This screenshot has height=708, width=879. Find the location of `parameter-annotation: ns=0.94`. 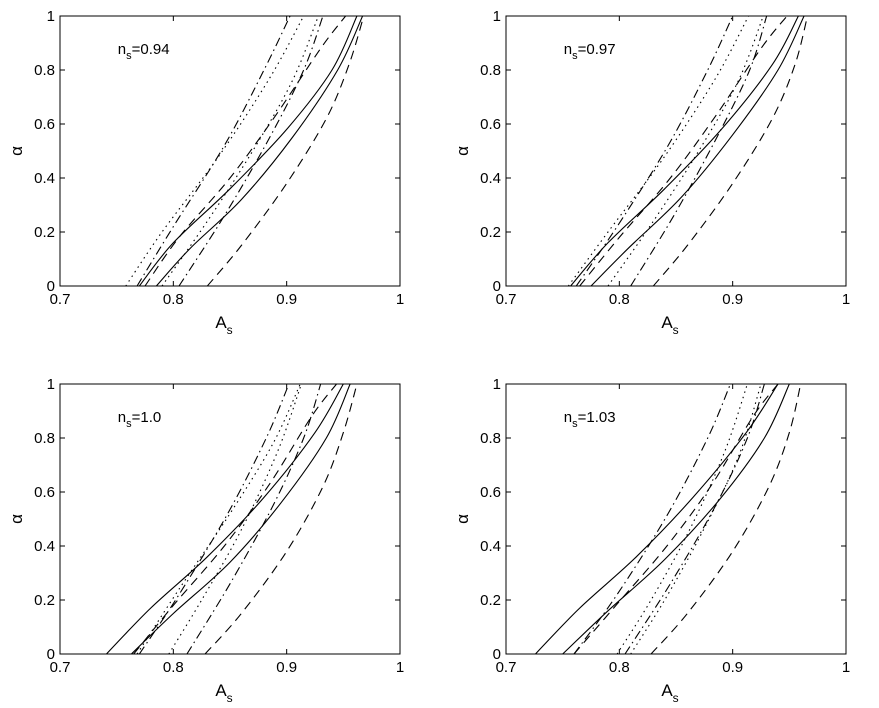

parameter-annotation: ns=0.94 is located at coordinates (144, 51).